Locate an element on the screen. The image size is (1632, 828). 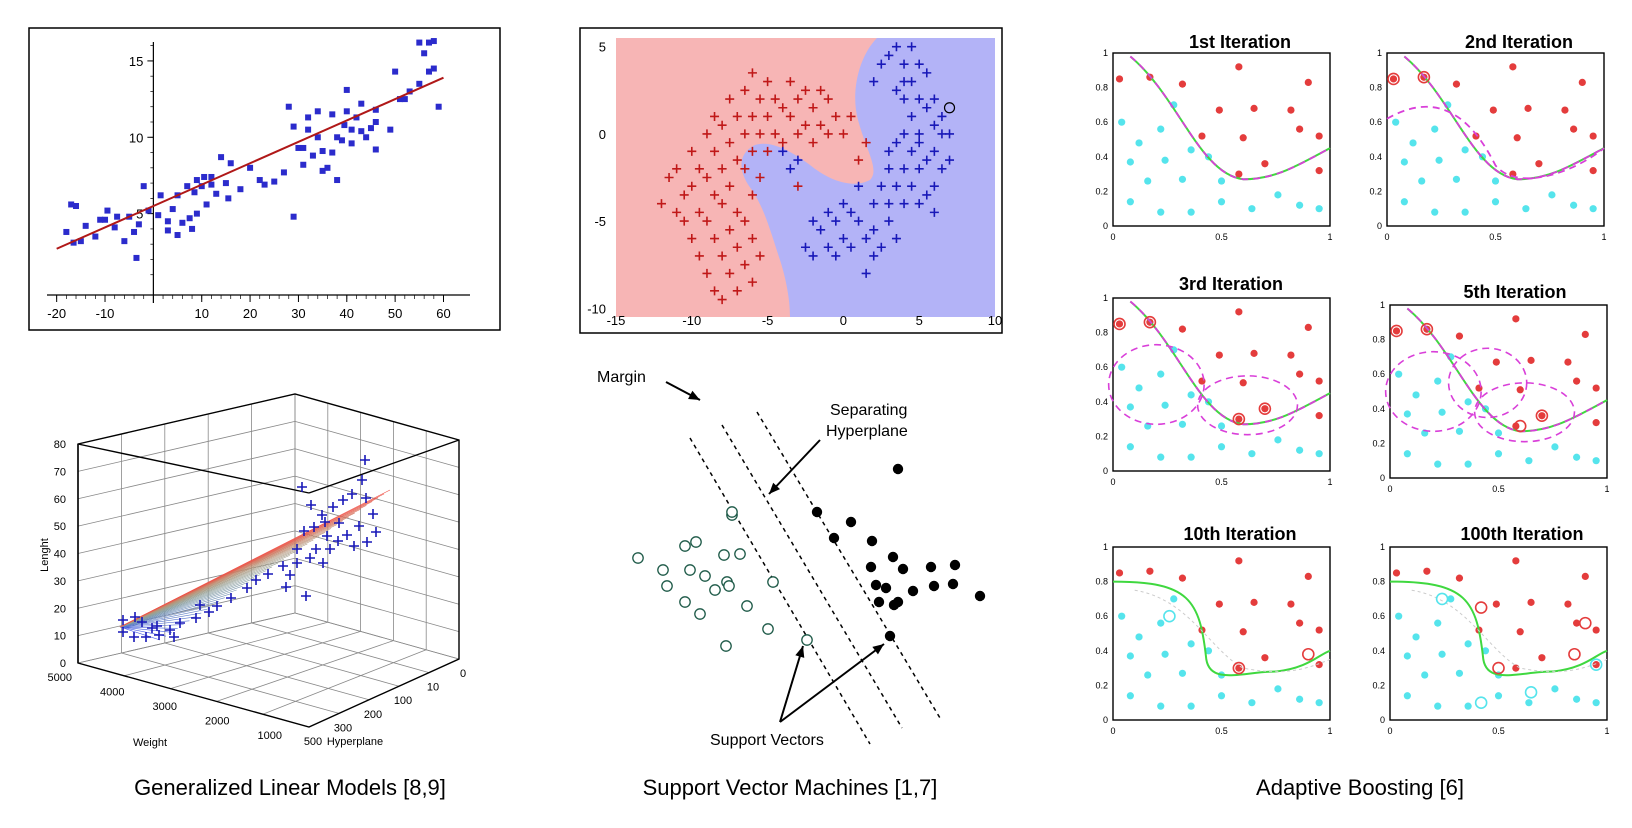
svm-decision-points is located at coordinates (806, 173).